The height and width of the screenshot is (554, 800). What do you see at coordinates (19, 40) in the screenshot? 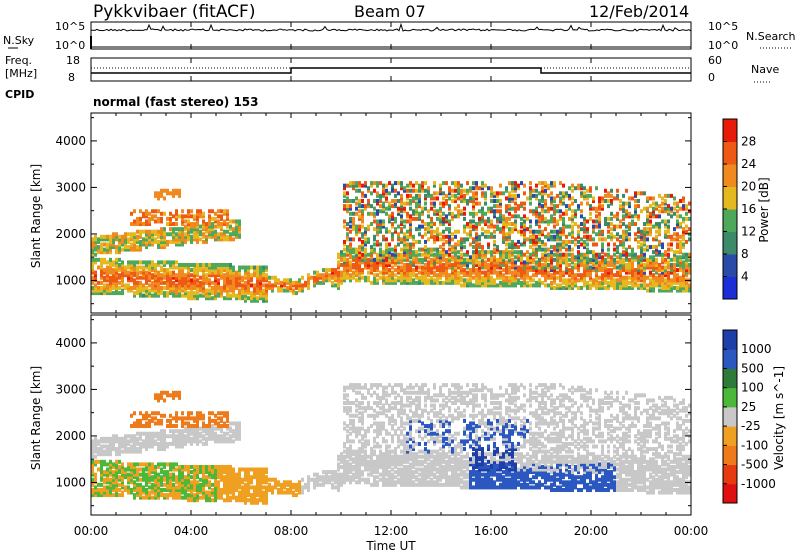
I see `sky-left-label: N.Sky` at bounding box center [19, 40].